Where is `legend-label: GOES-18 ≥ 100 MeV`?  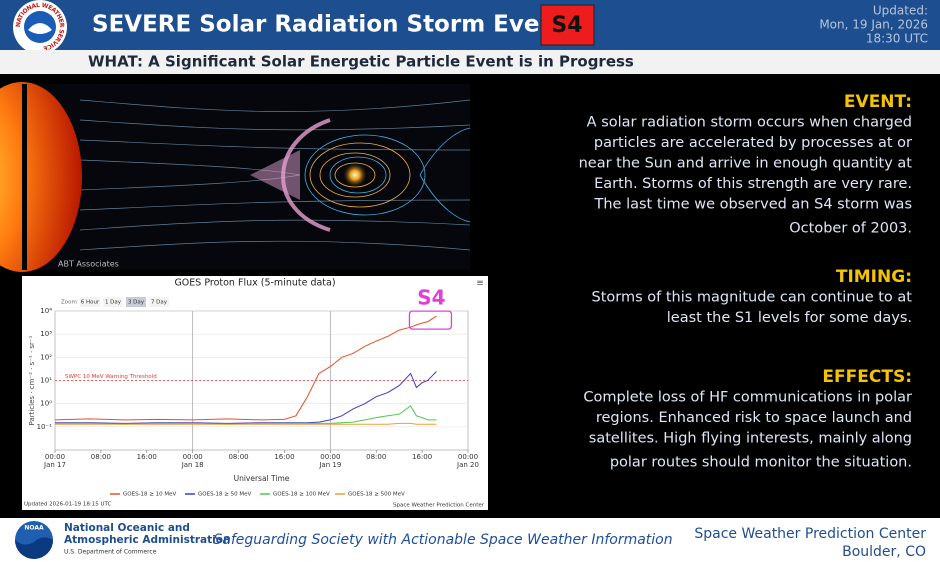
legend-label: GOES-18 ≥ 100 MeV is located at coordinates (301, 495).